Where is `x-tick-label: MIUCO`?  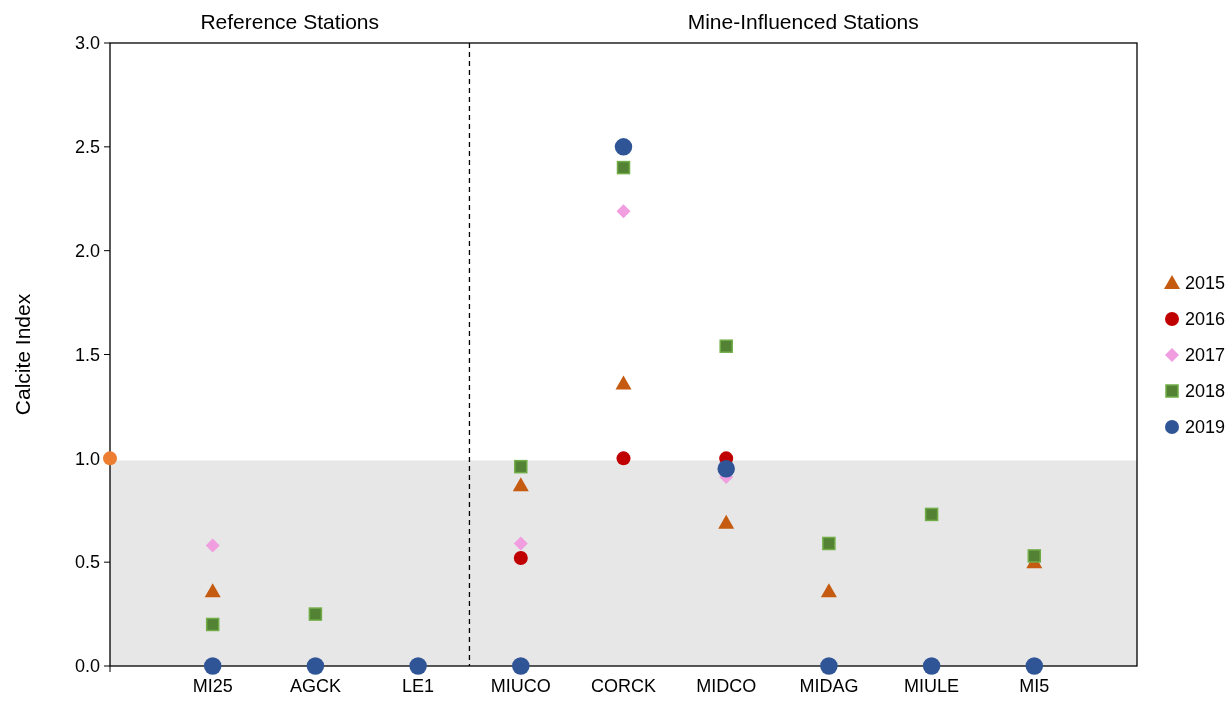 x-tick-label: MIUCO is located at coordinates (520, 686).